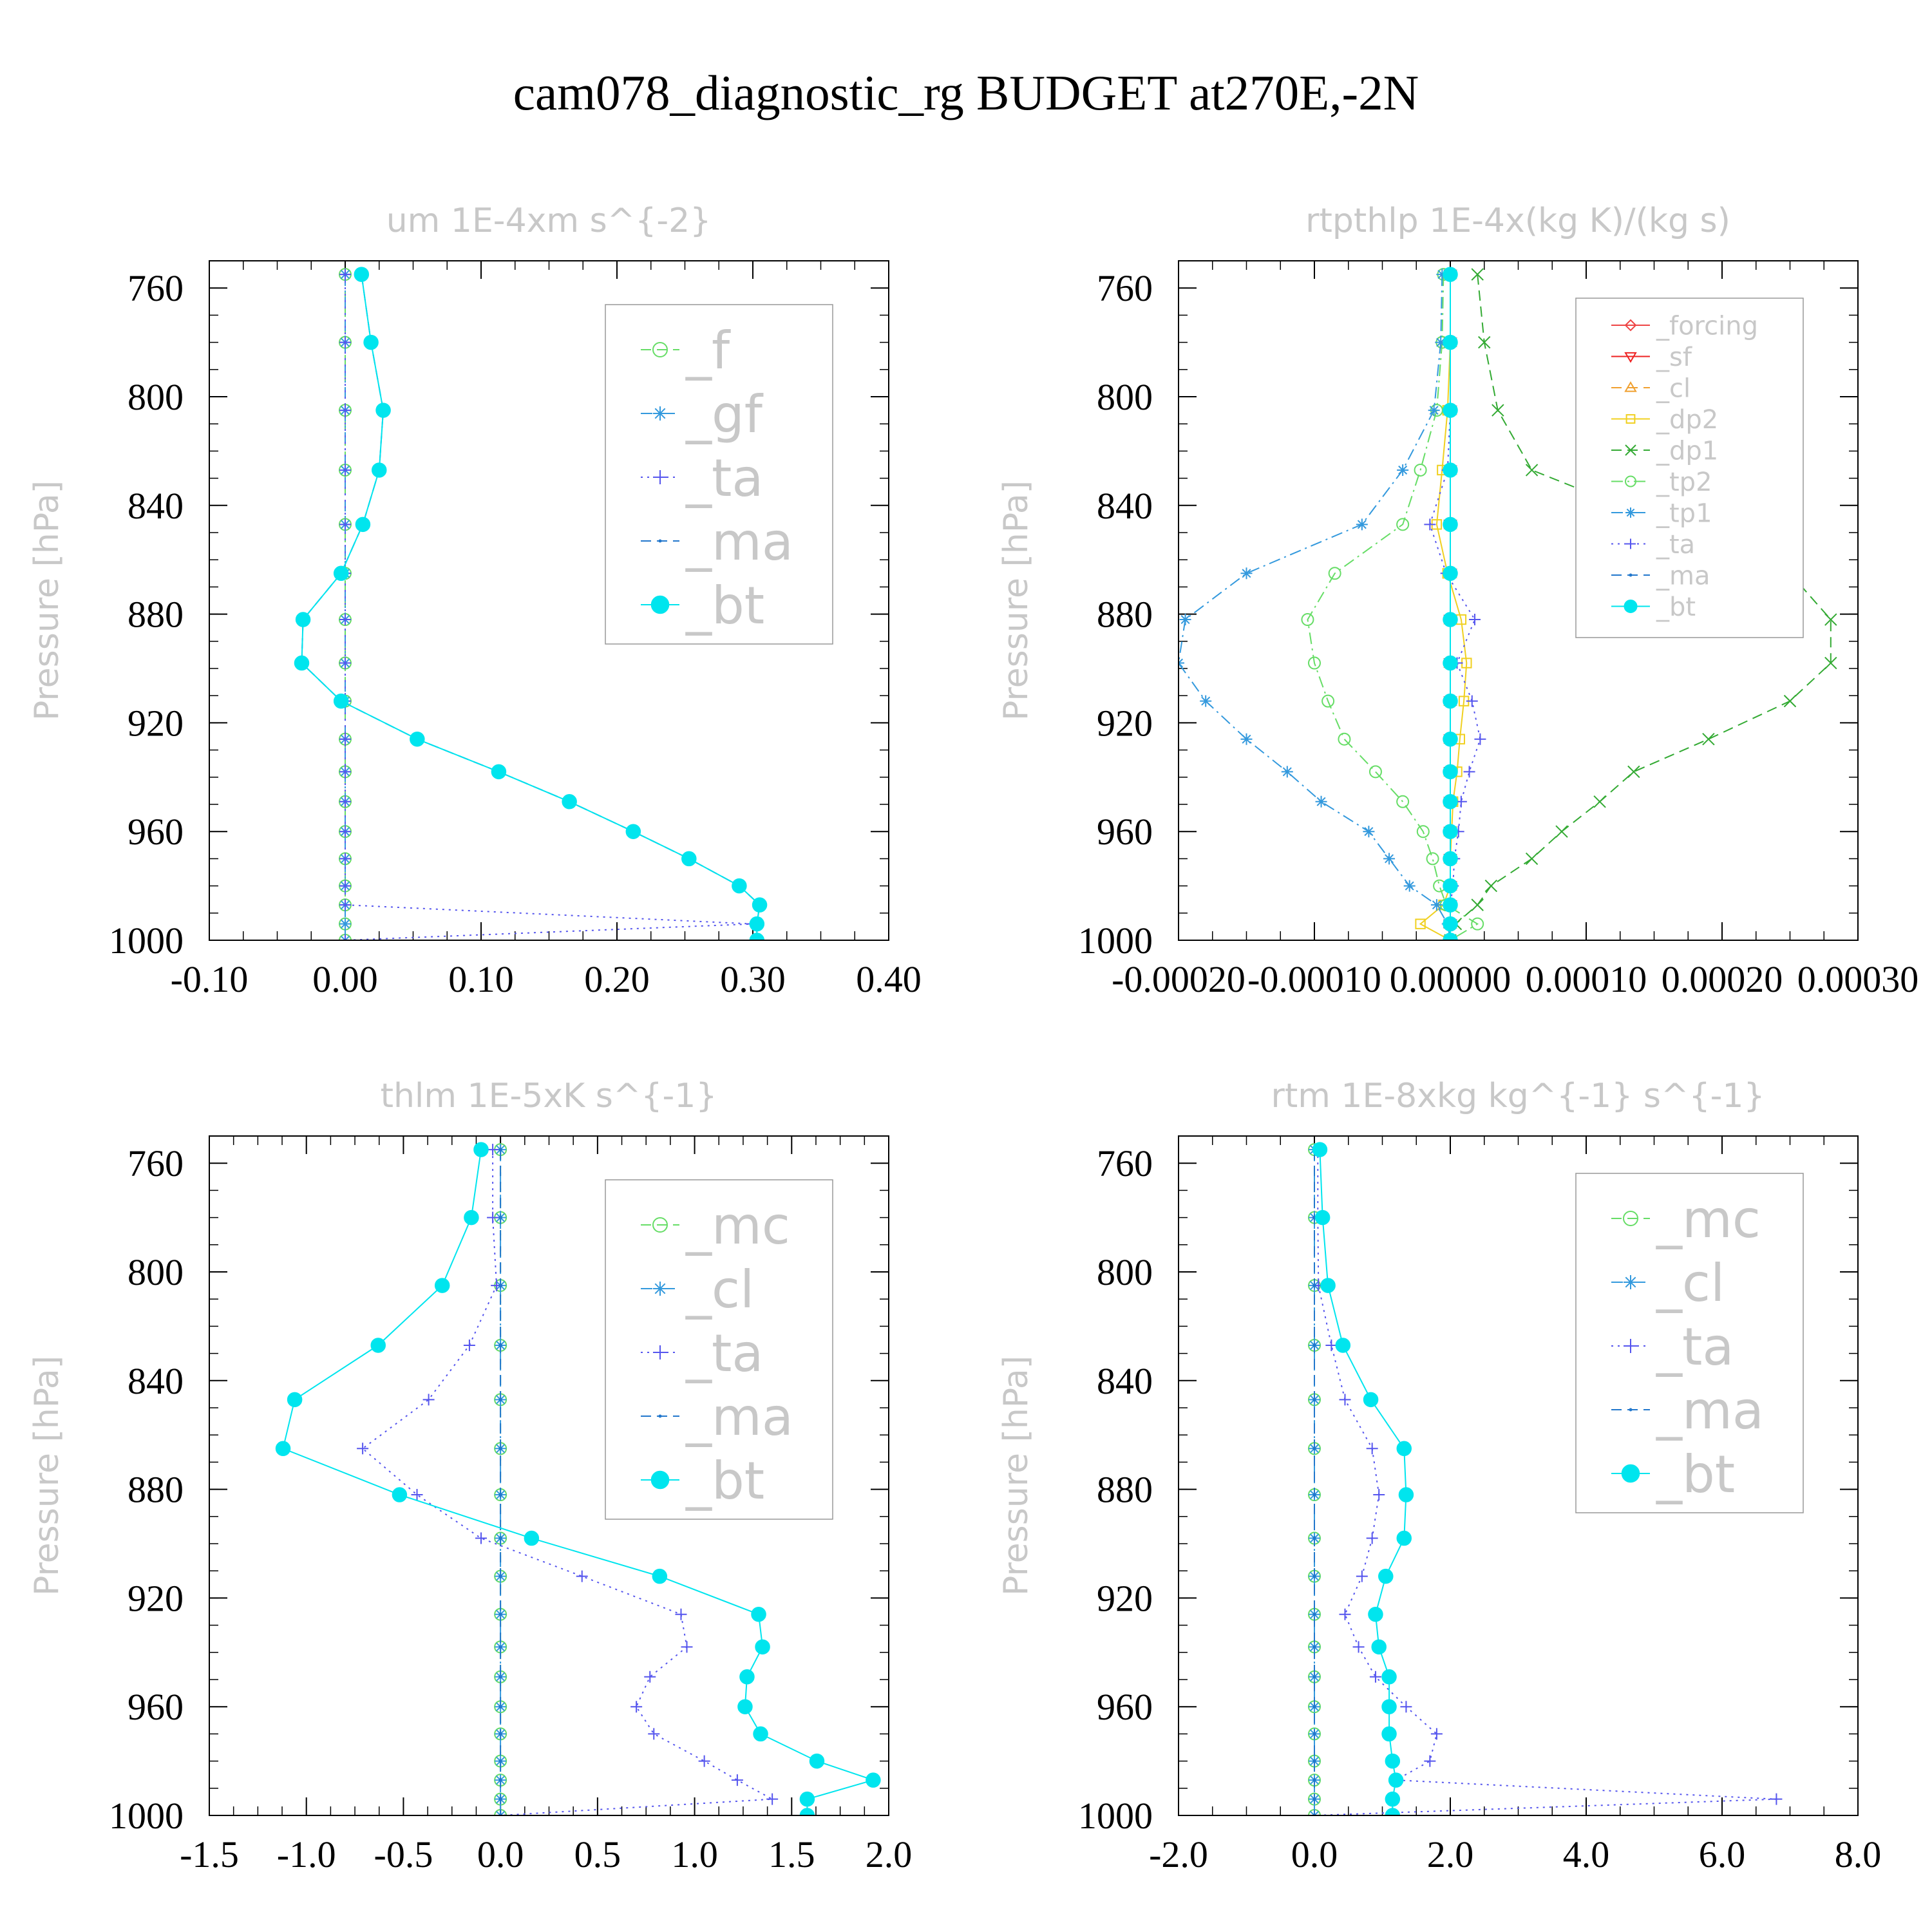  What do you see at coordinates (1587, 1854) in the screenshot?
I see `x-tick-label: 4.0` at bounding box center [1587, 1854].